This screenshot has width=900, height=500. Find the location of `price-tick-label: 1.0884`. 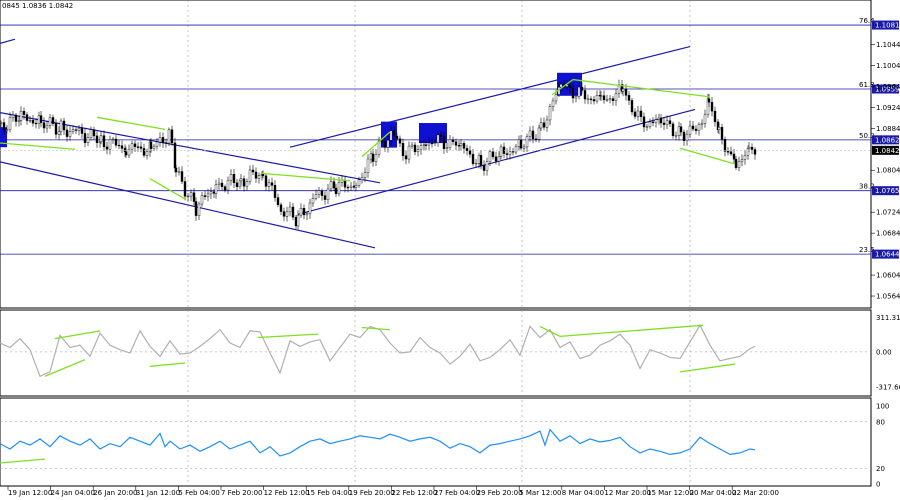

price-tick-label: 1.0884 is located at coordinates (888, 129).